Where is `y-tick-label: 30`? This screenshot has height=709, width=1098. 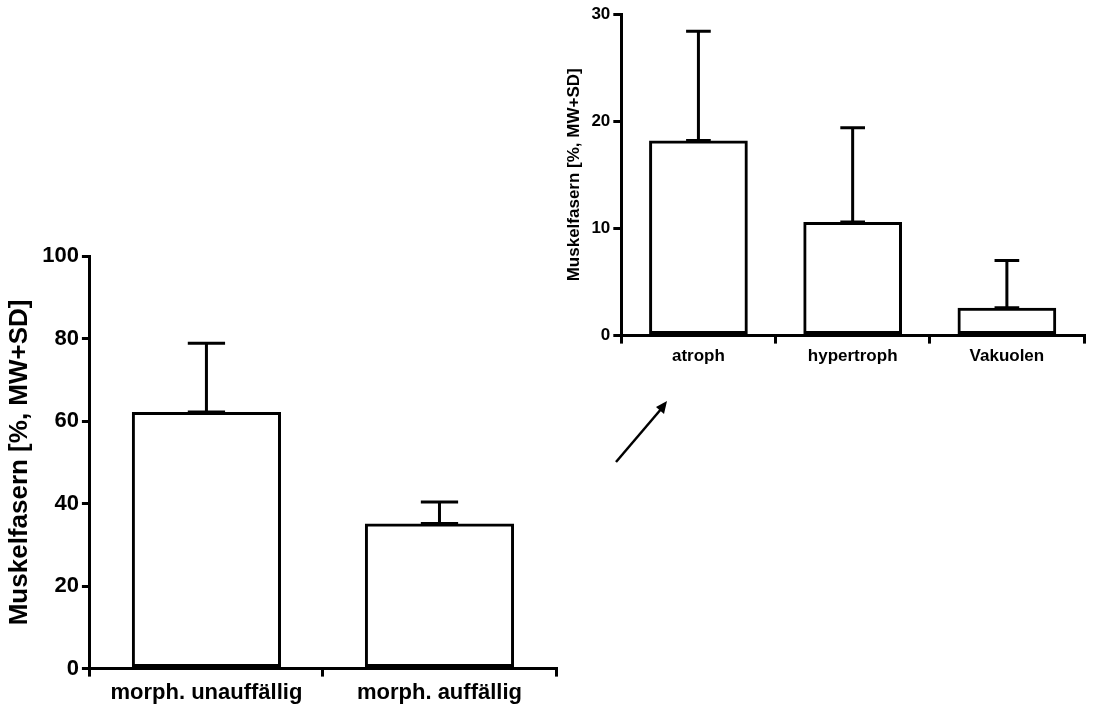
y-tick-label: 30 is located at coordinates (601, 13).